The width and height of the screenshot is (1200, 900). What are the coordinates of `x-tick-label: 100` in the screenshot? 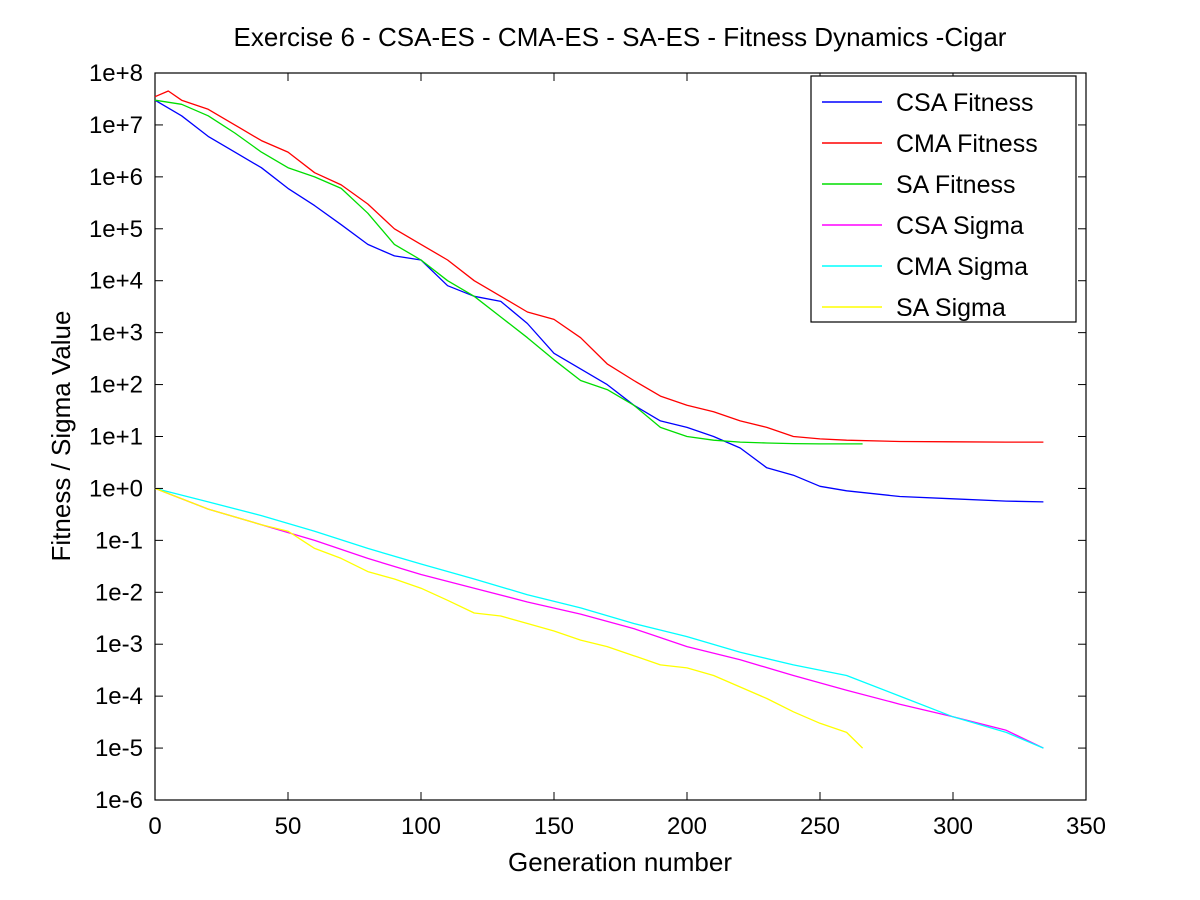 It's located at (421, 826).